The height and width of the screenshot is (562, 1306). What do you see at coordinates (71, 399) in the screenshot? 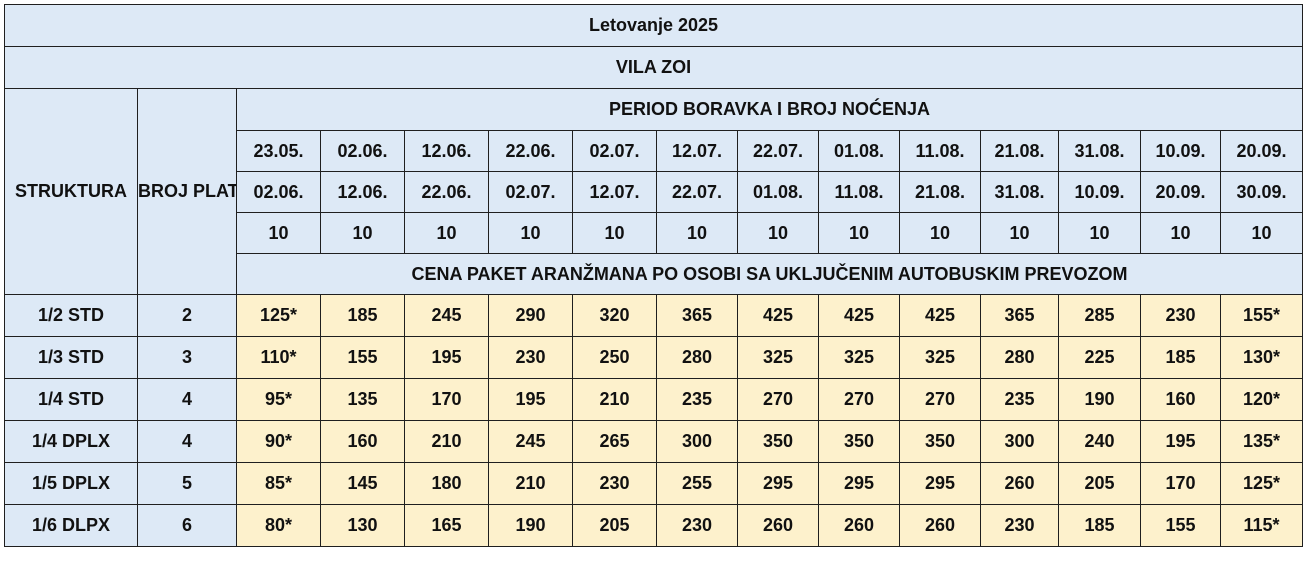
I see `struktura-cell: 1/4 STD` at bounding box center [71, 399].